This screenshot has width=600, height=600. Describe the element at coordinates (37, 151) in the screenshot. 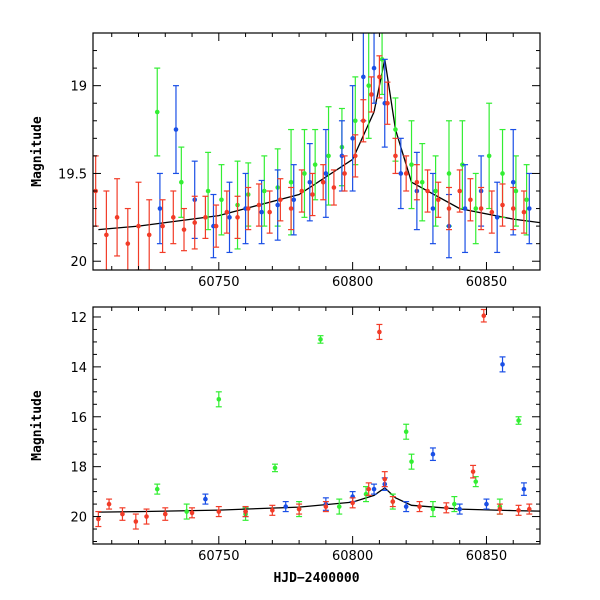

I see `top-y-axis-title: Magnitude` at that location.